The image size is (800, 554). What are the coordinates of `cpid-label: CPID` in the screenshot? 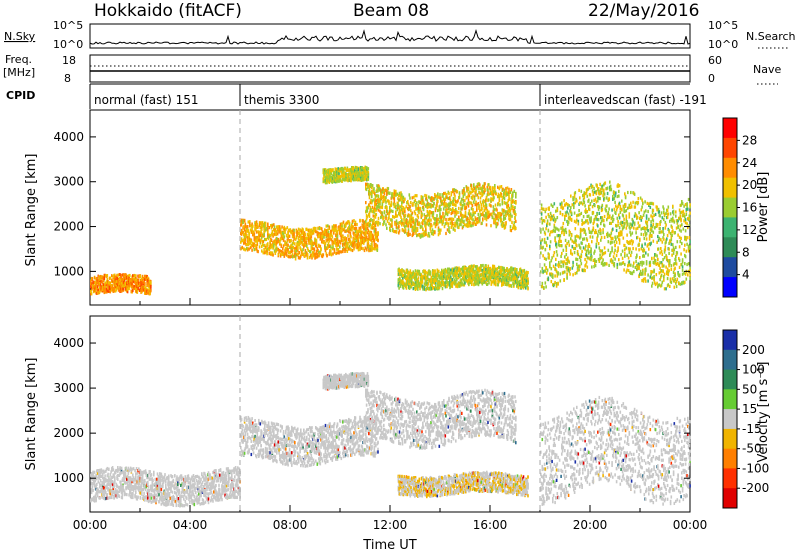 It's located at (20, 95).